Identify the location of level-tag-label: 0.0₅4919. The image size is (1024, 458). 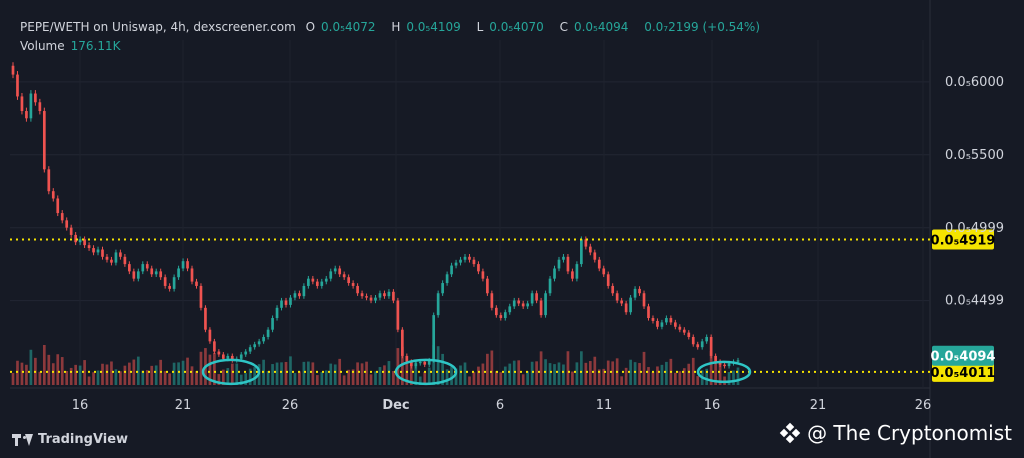
(963, 240).